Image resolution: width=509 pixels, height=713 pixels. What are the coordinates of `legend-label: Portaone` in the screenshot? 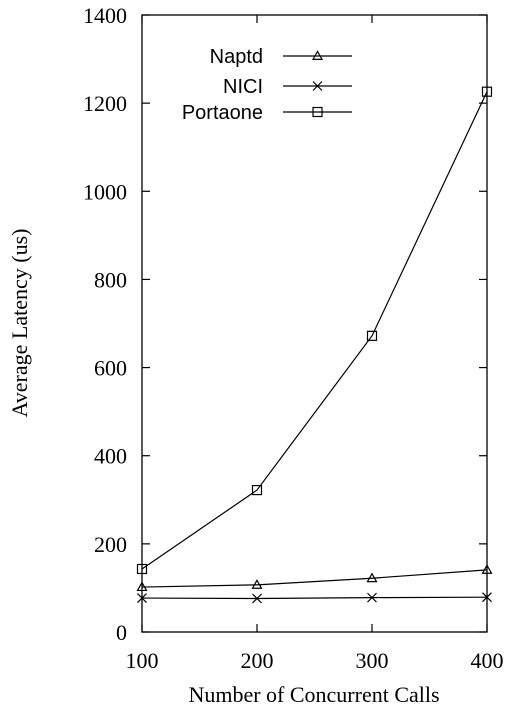 It's located at (222, 113).